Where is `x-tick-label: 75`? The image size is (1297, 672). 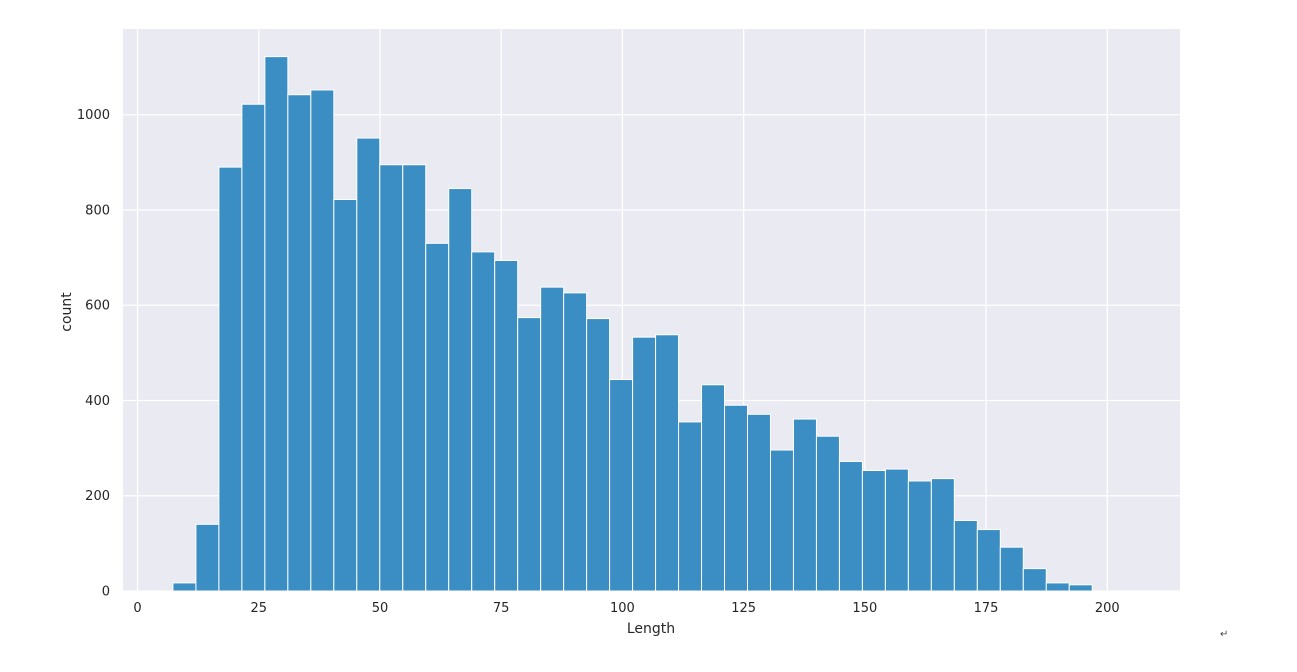 x-tick-label: 75 is located at coordinates (501, 608).